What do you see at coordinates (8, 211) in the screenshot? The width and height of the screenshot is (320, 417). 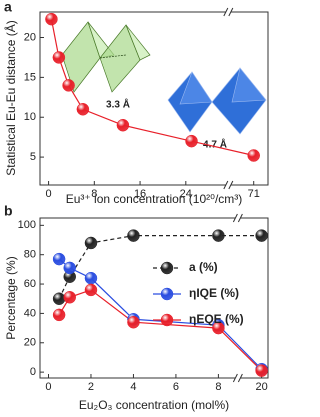 I see `panel-label: b` at bounding box center [8, 211].